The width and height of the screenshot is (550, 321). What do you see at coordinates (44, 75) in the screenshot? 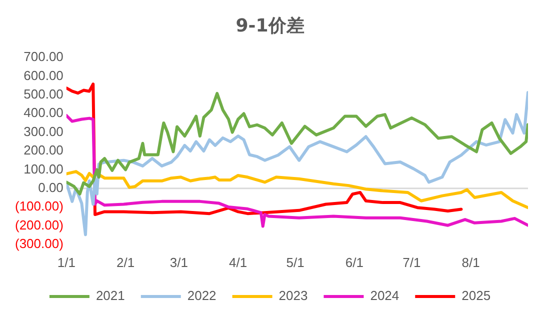
I see `y-tick-label: 600.00` at bounding box center [44, 75].